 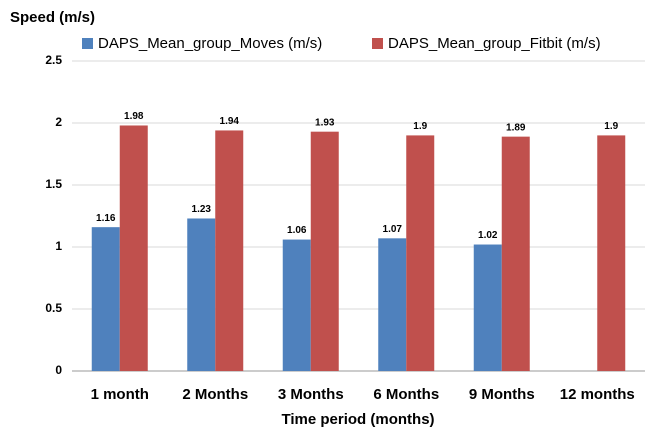 What do you see at coordinates (230, 121) in the screenshot?
I see `value-label: 1.94` at bounding box center [230, 121].